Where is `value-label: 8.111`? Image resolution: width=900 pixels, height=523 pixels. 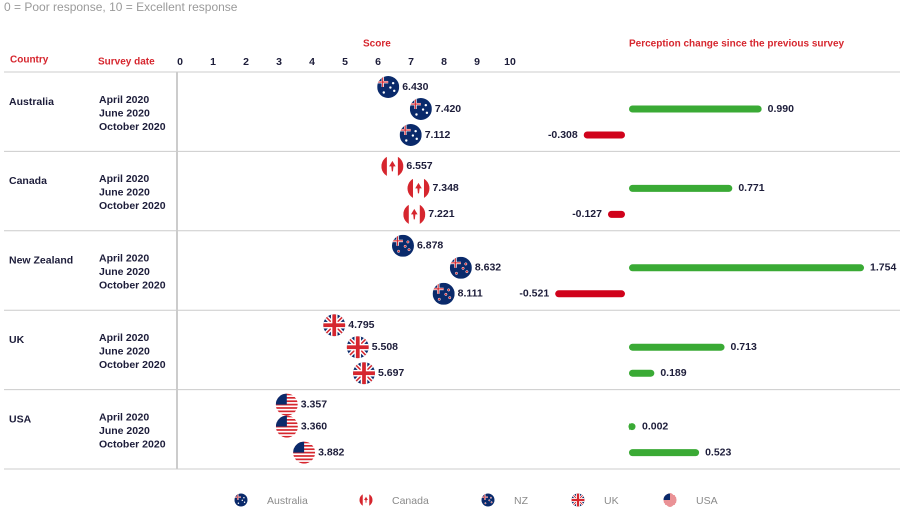 value-label: 8.111 is located at coordinates (470, 294).